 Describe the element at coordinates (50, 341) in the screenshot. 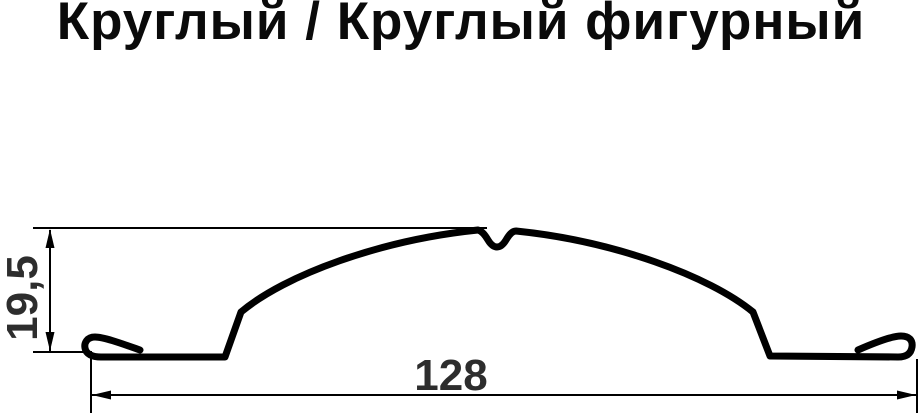

I see `height-arrow-down` at that location.